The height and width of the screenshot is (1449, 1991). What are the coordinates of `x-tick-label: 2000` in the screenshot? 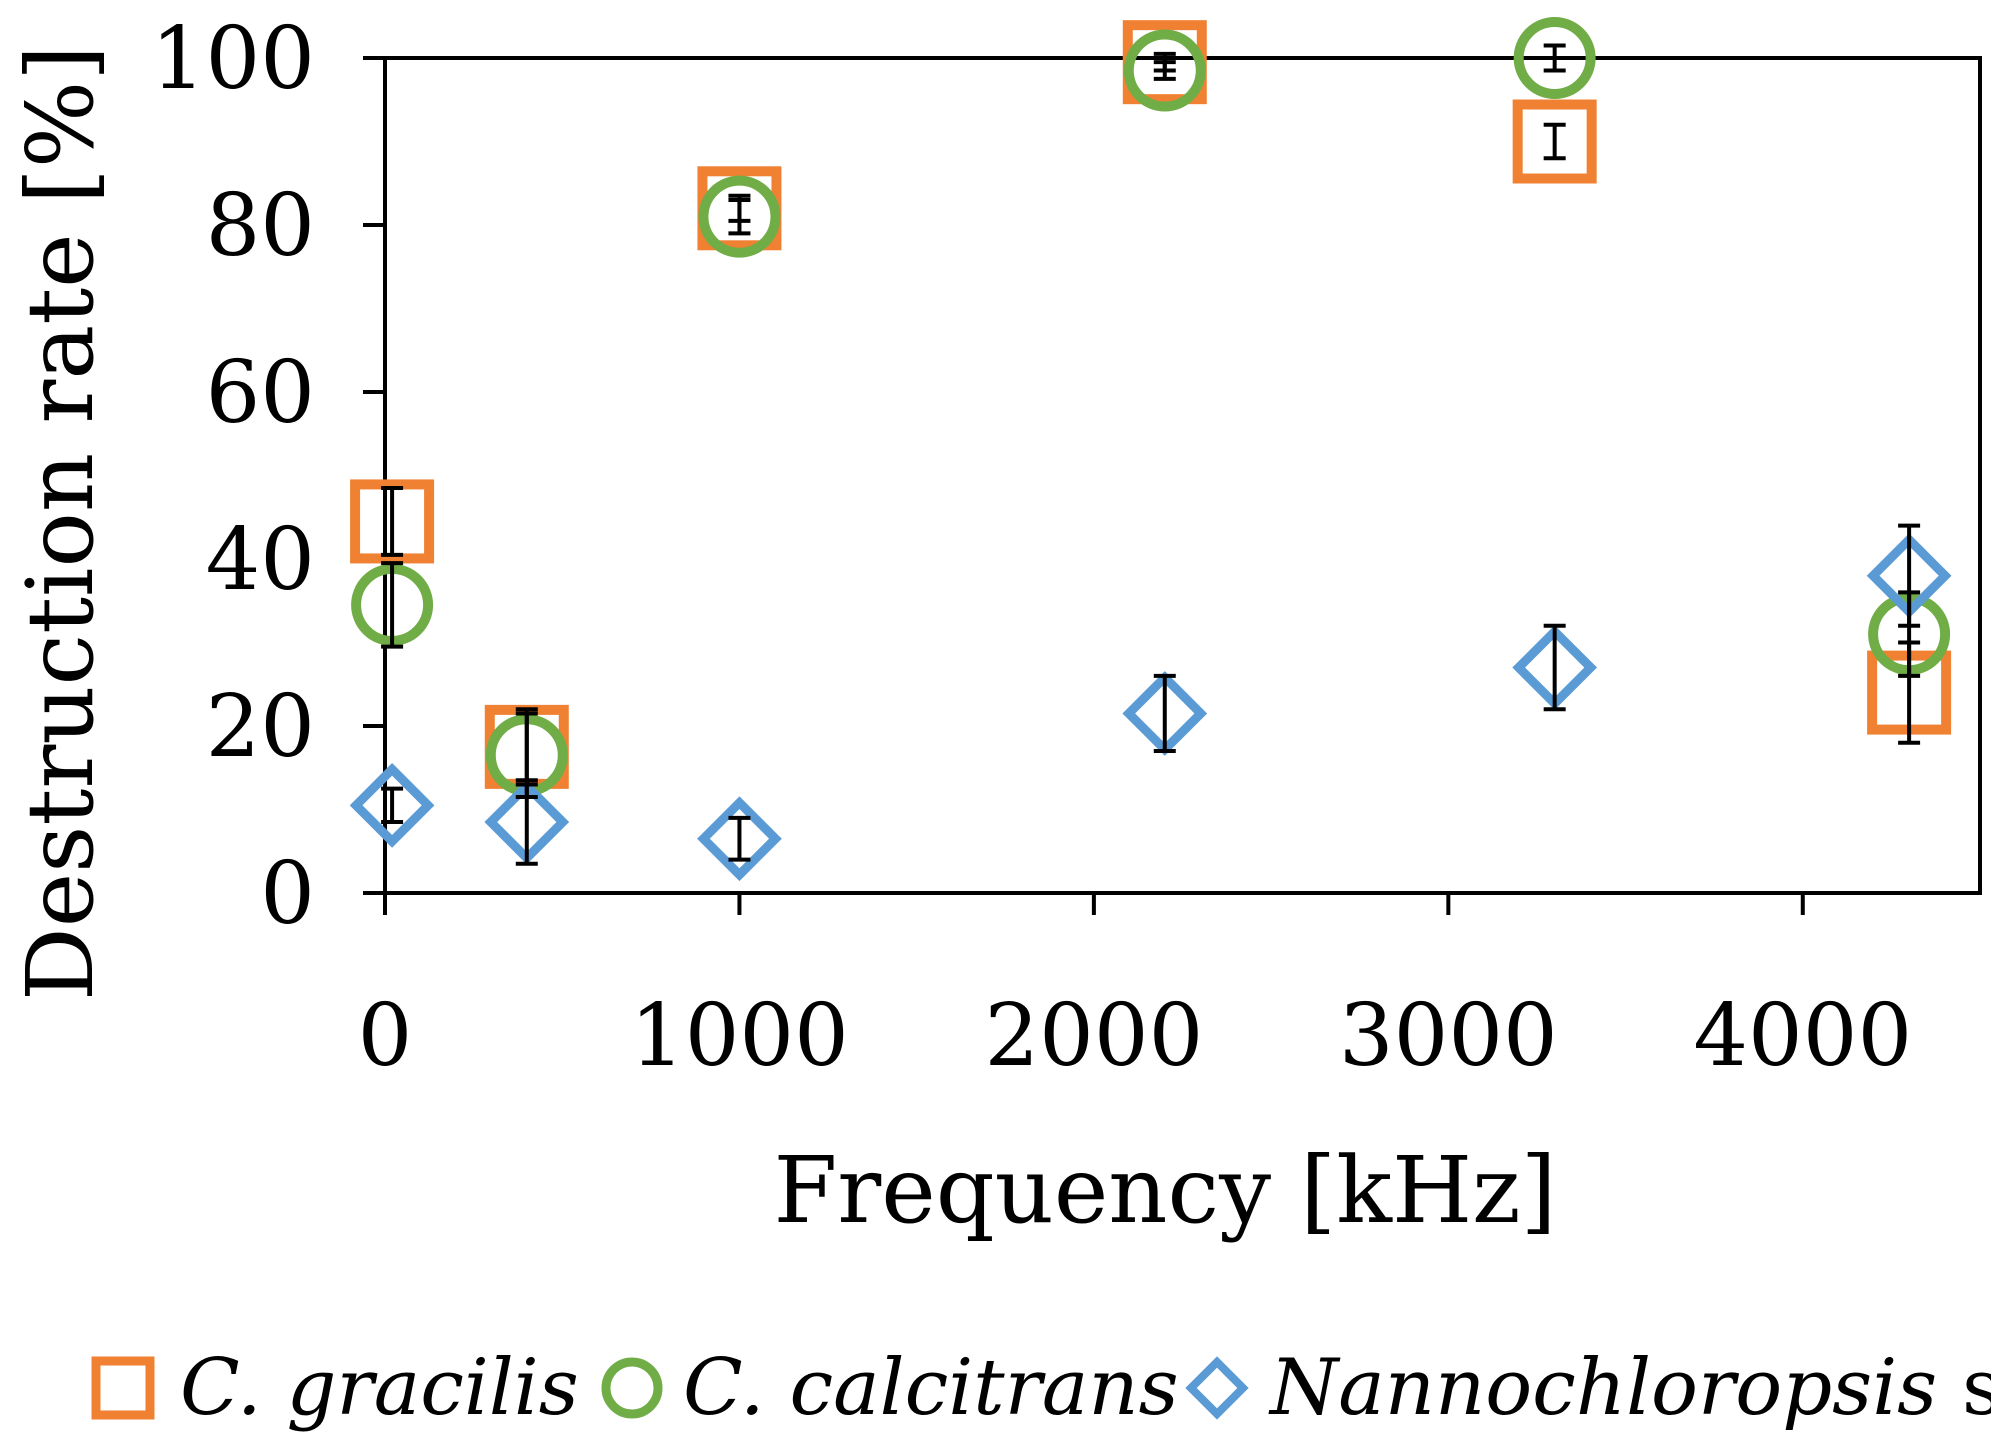 It's located at (1093, 1036).